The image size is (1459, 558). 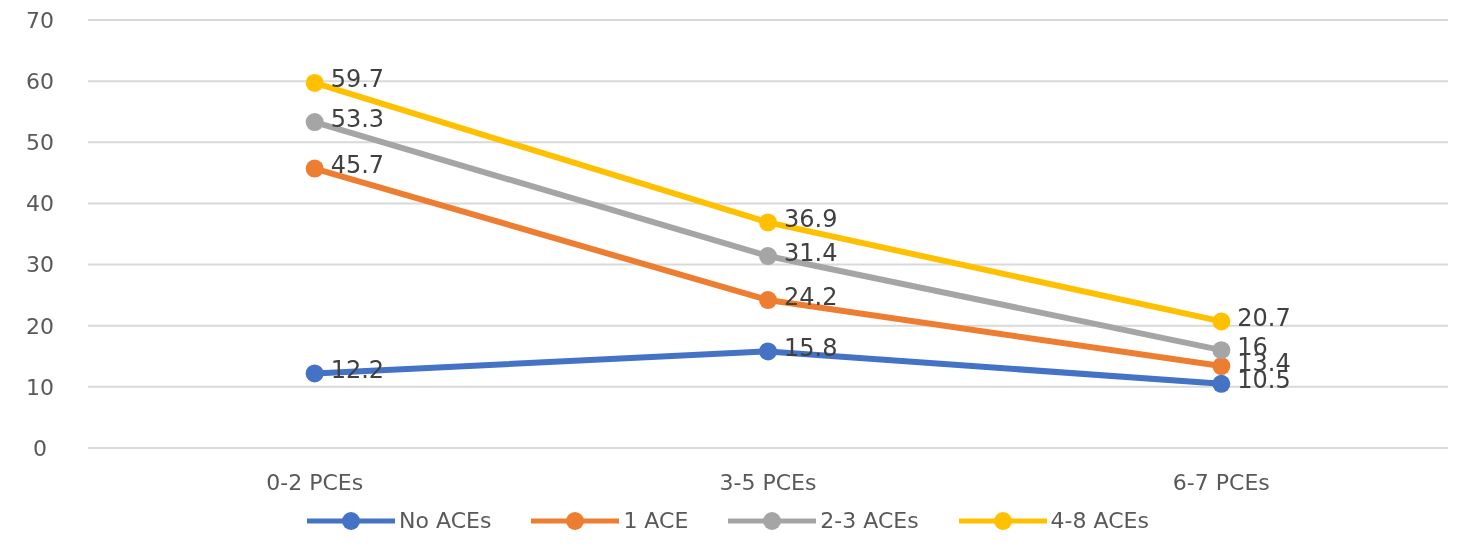 I want to click on x-tick-label: 3-5 PCEs, so click(x=768, y=482).